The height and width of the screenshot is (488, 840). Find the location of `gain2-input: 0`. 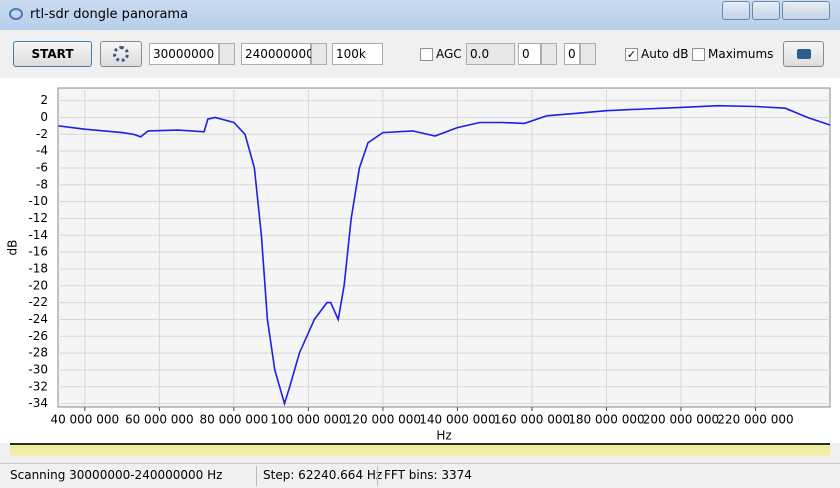

gain2-input: 0 is located at coordinates (572, 54).